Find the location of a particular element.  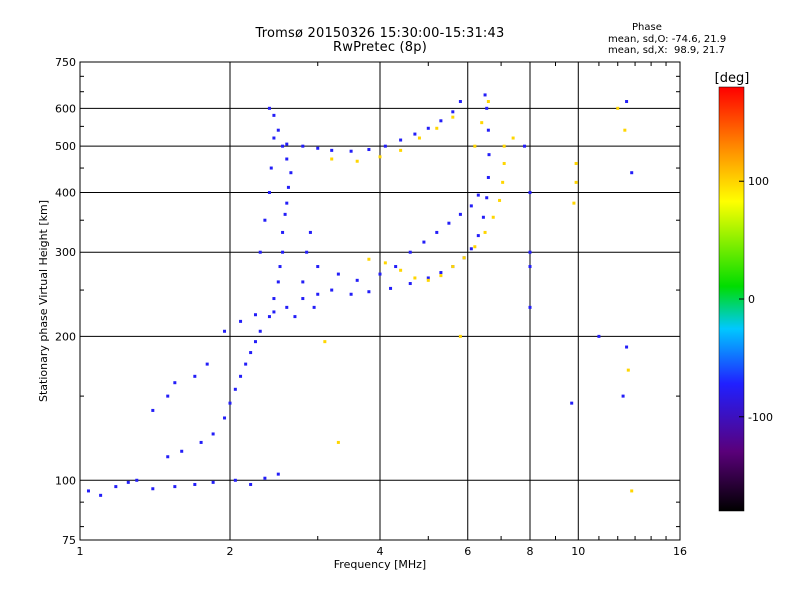

y-tick-label: 750 is located at coordinates (65, 62).